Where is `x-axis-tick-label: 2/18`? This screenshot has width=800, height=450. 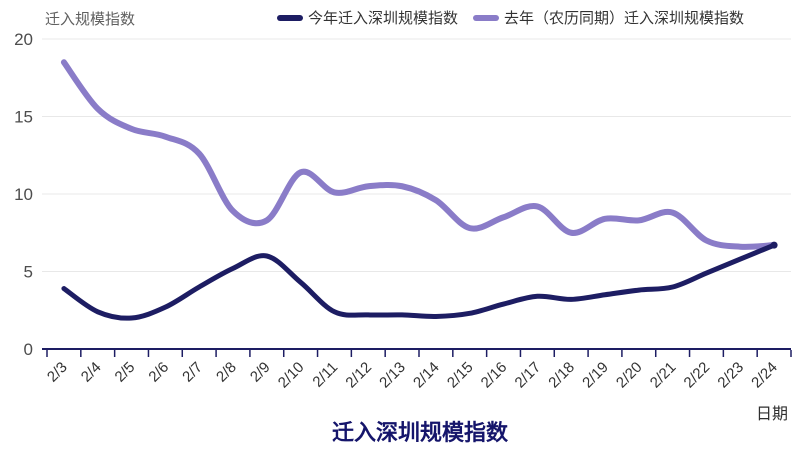
x-axis-tick-label: 2/18 is located at coordinates (561, 375).